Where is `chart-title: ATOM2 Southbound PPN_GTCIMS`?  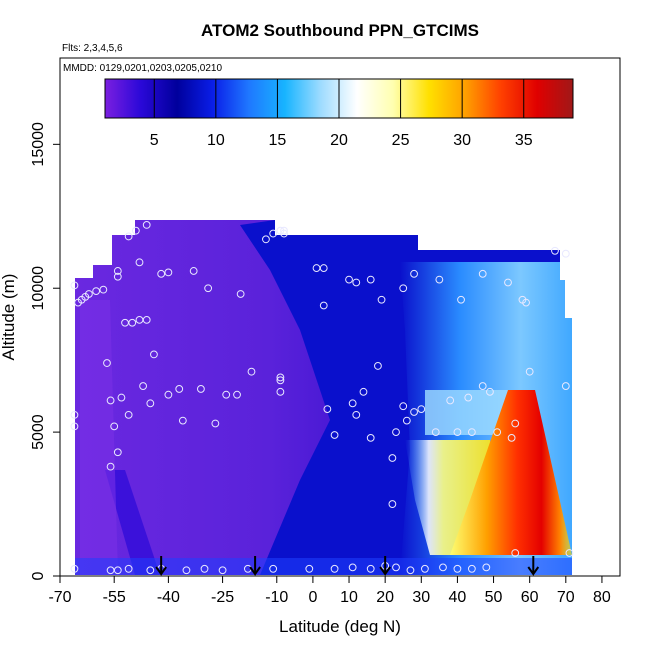 chart-title: ATOM2 Southbound PPN_GTCIMS is located at coordinates (340, 30).